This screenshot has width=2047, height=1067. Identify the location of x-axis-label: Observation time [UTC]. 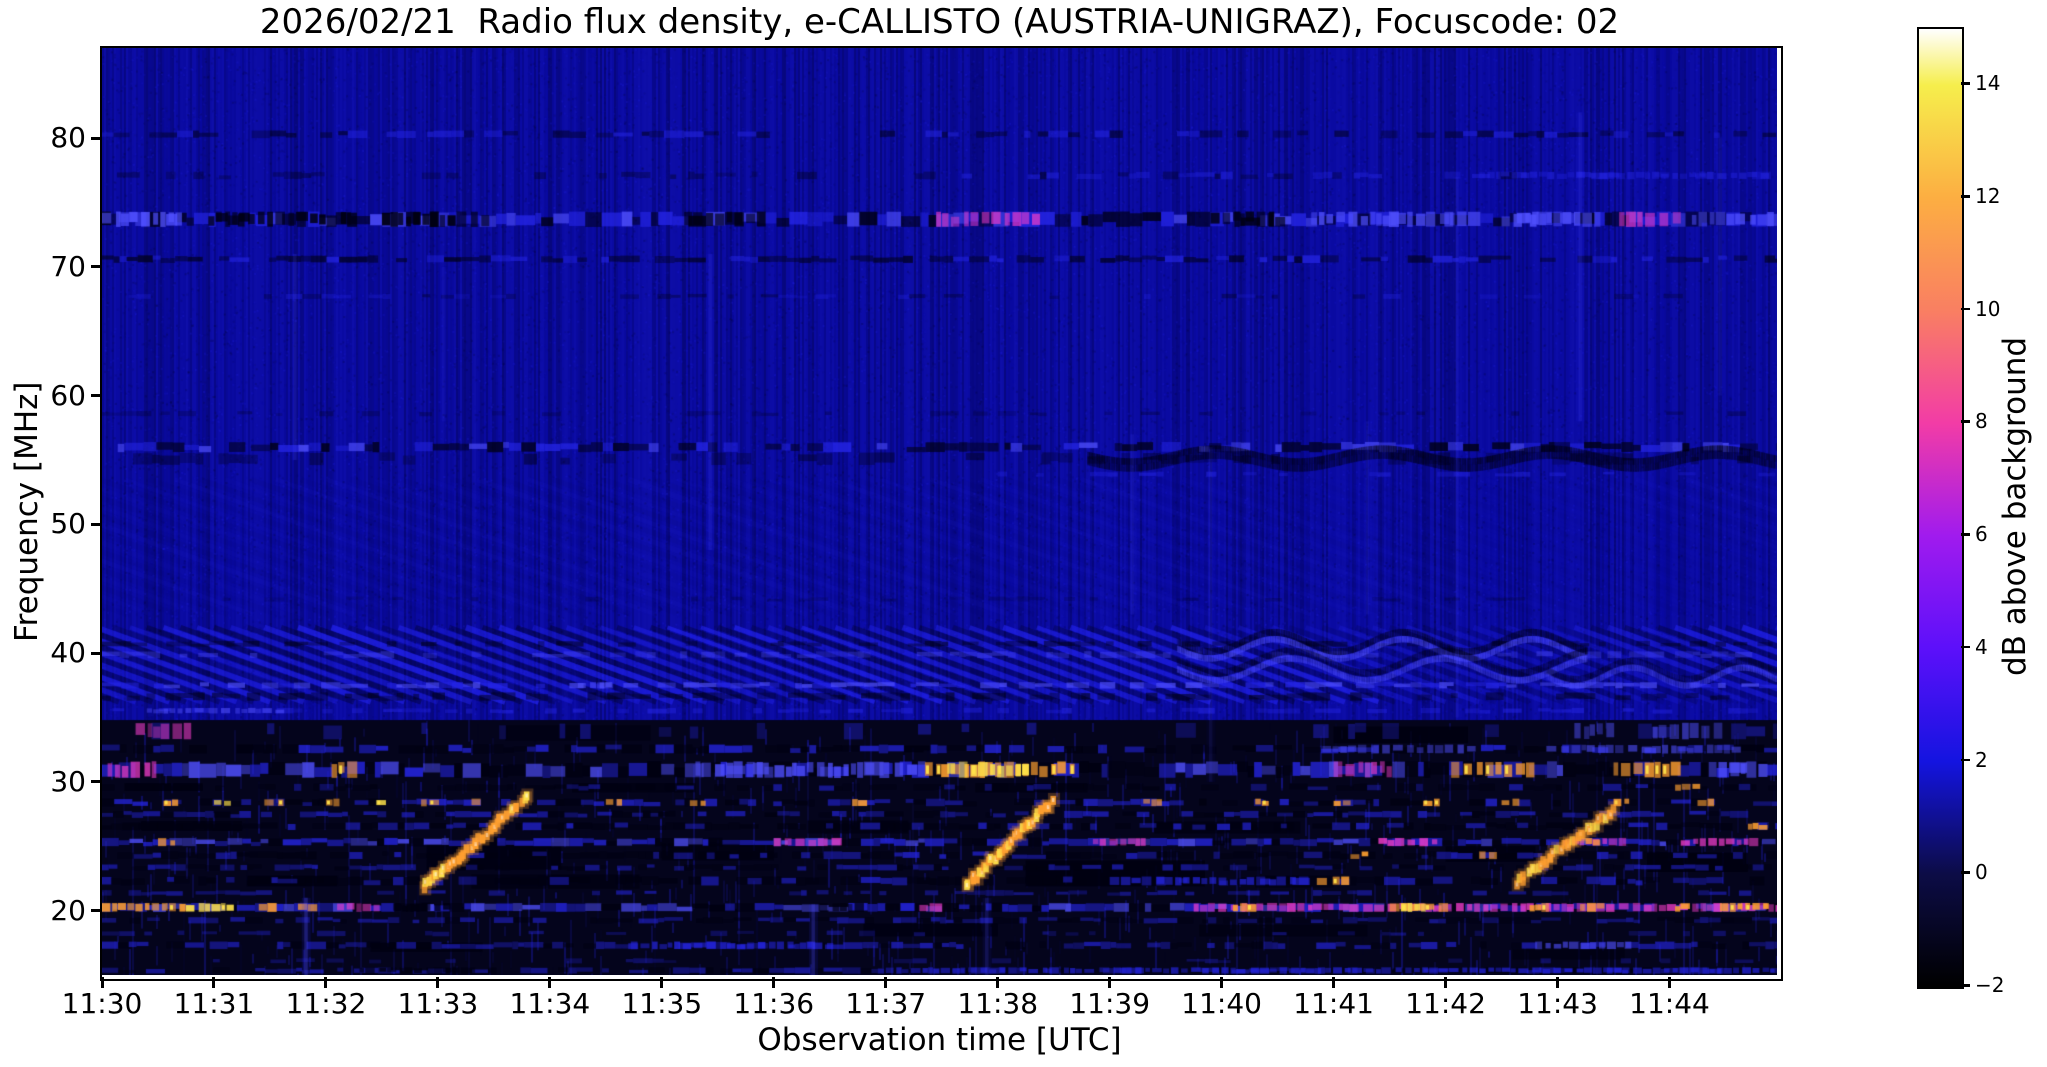
(939, 1040).